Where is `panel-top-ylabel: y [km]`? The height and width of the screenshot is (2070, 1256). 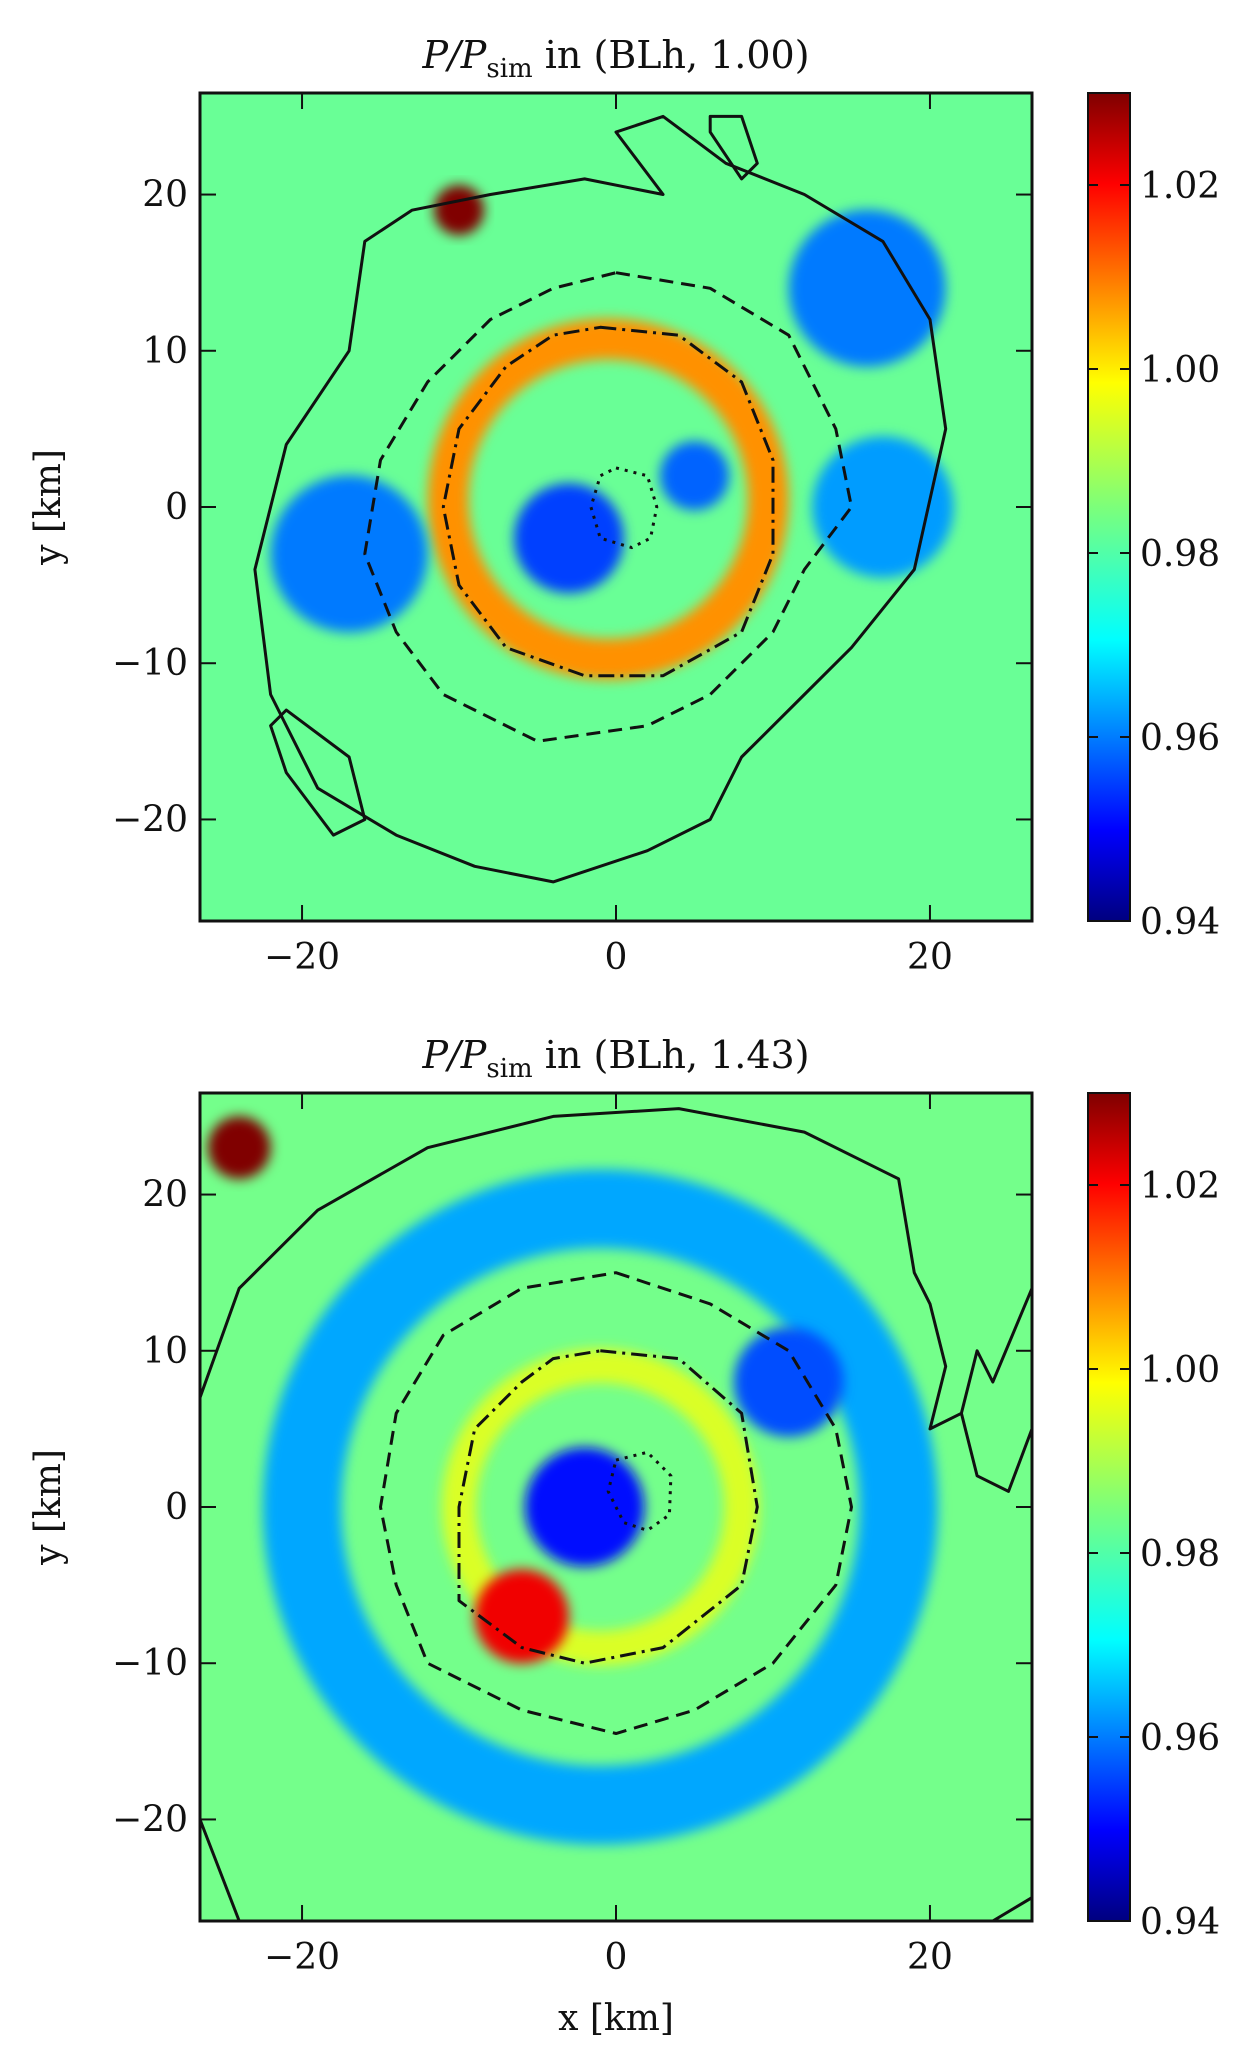
panel-top-ylabel: y [km] is located at coordinates (48, 507).